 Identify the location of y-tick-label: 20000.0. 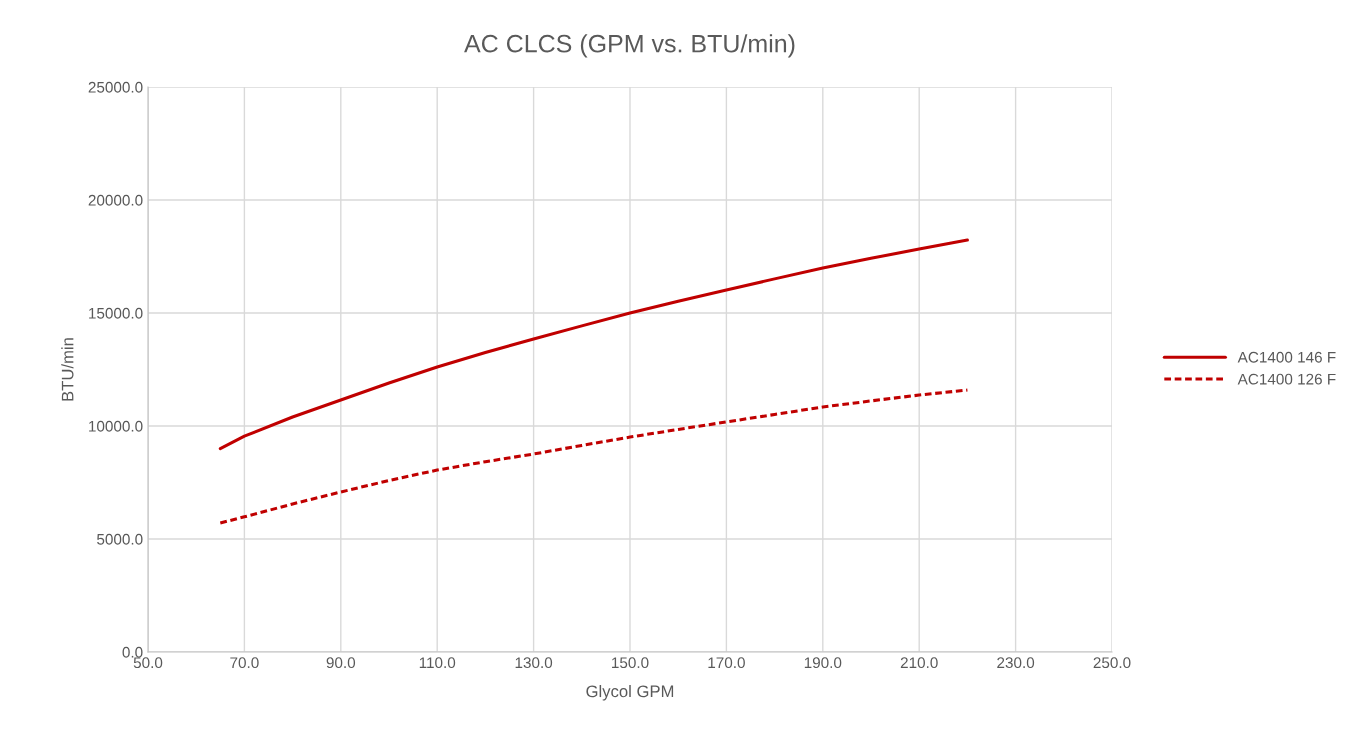
(115, 200).